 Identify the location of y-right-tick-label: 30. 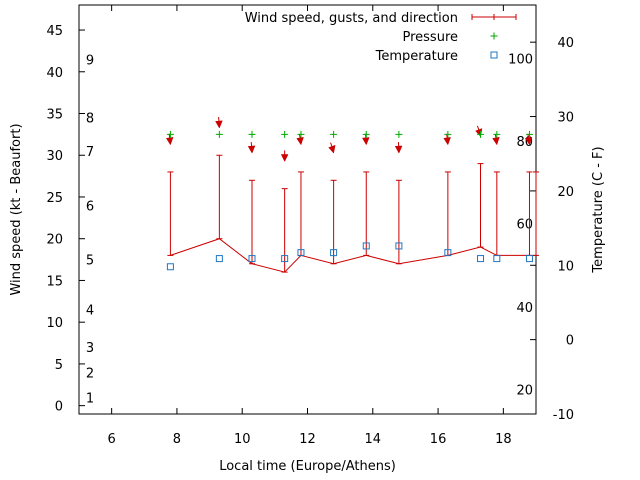
(565, 118).